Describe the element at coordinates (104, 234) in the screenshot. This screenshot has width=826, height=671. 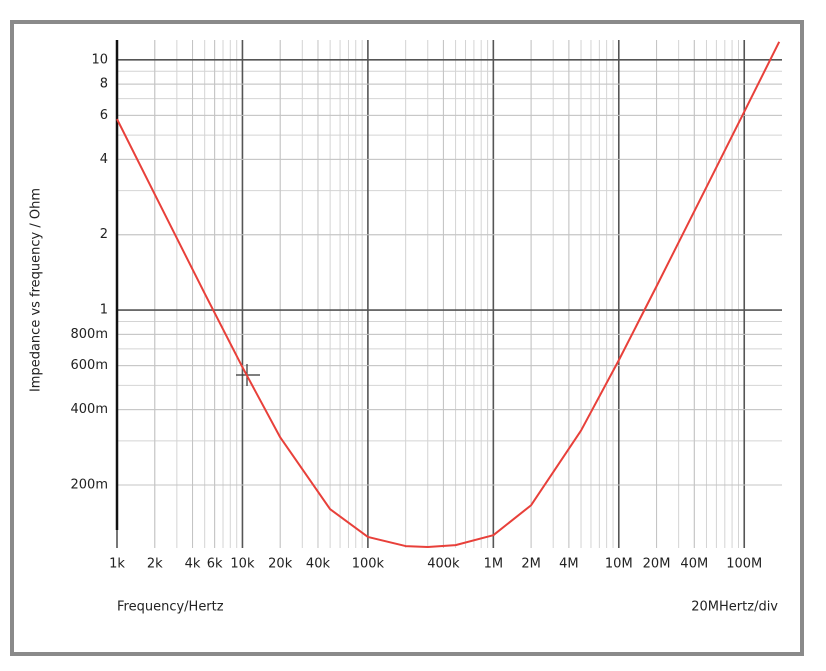
I see `y-tick-label: 2` at that location.